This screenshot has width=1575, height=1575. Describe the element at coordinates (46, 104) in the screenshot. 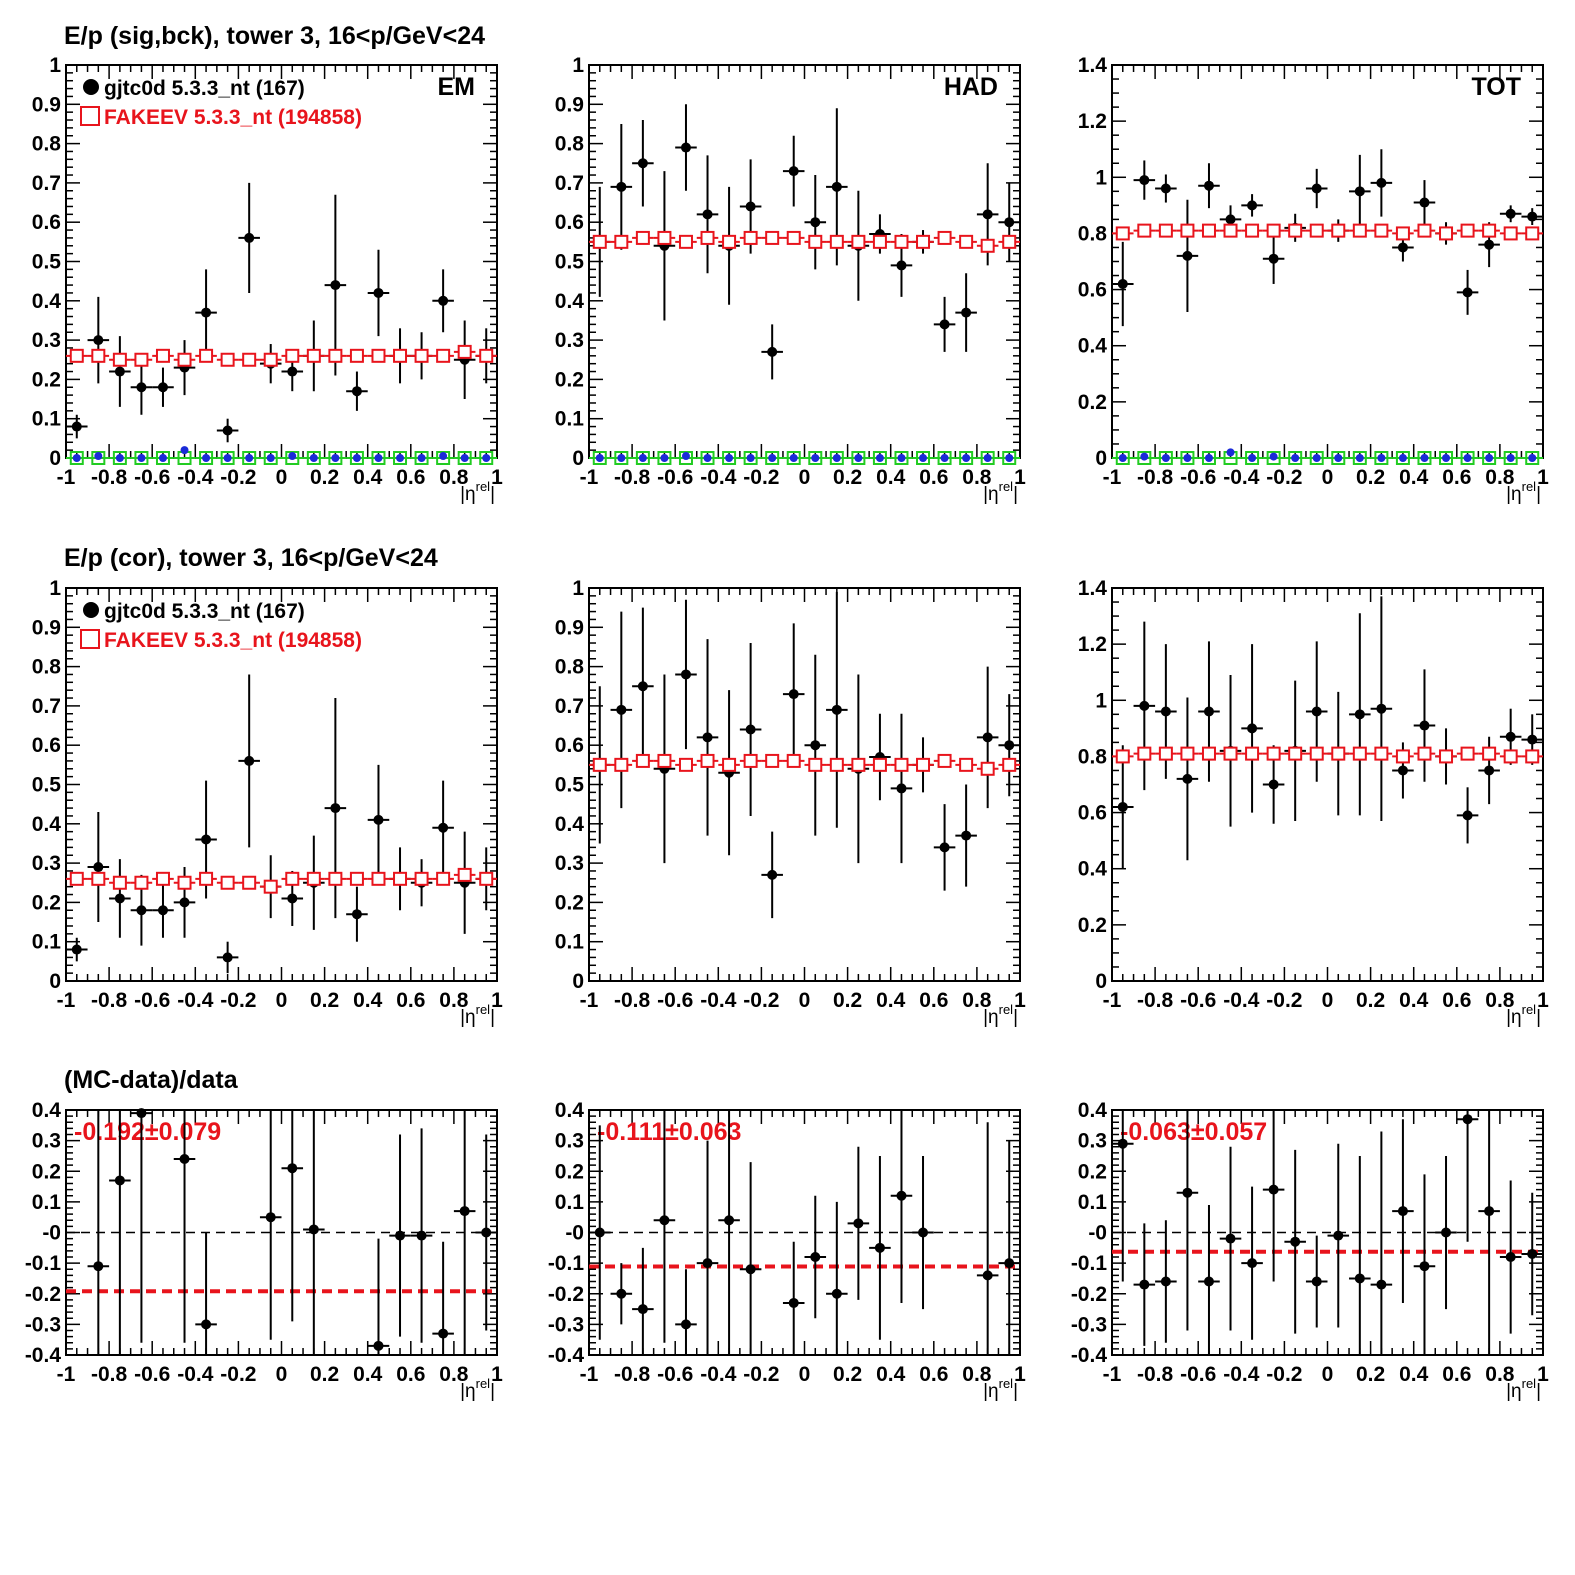

I see `y-tick-label: 0.9` at that location.